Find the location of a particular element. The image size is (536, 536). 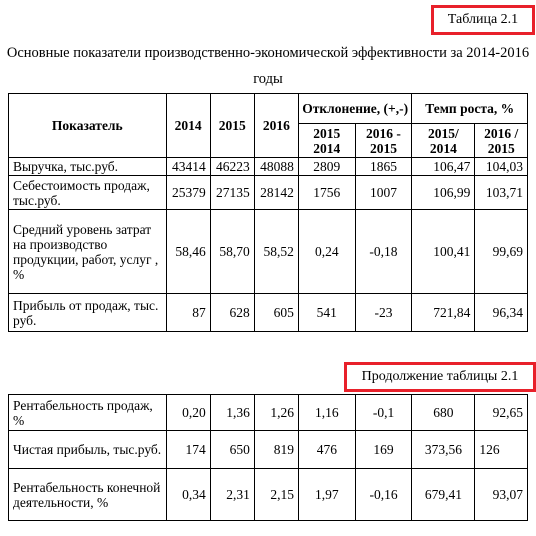

header-dev-2016-2015: 2016 - 2015 is located at coordinates (383, 140).